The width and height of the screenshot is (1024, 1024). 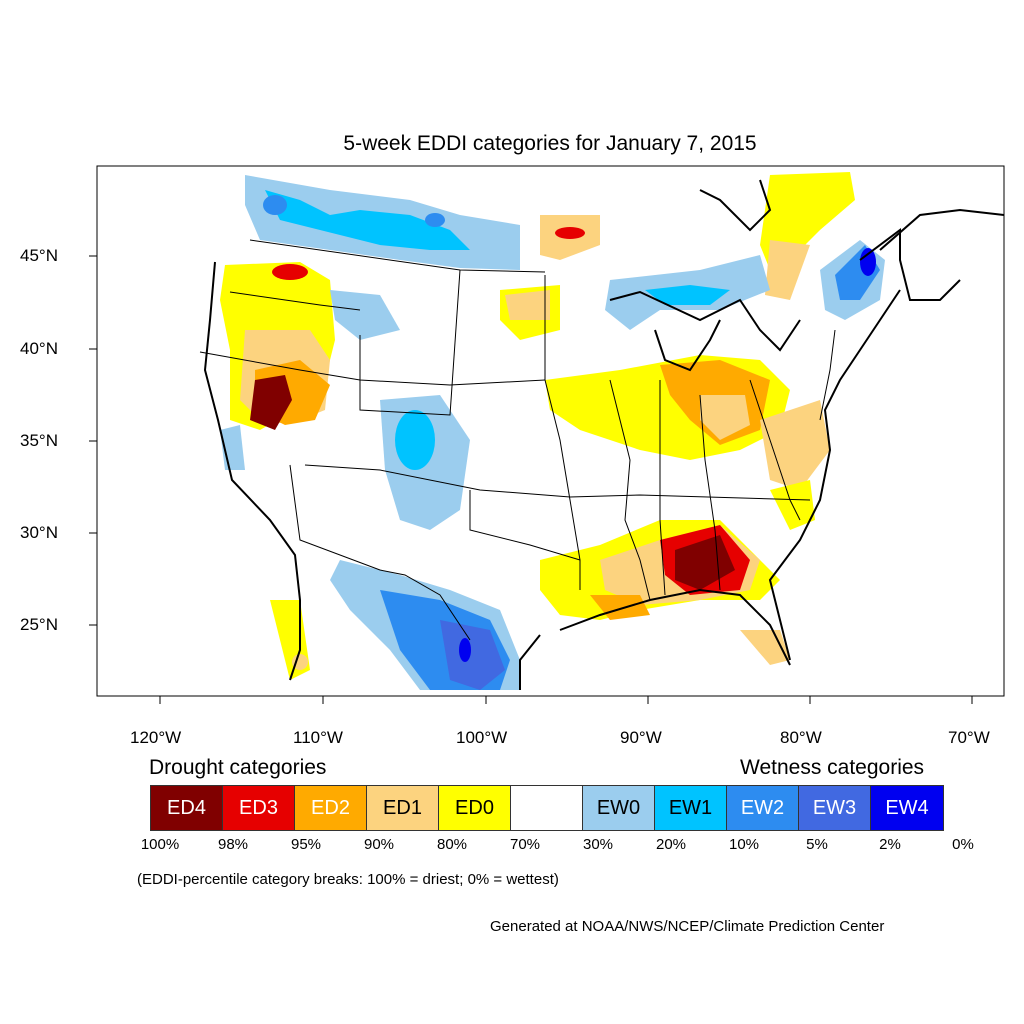 What do you see at coordinates (619, 808) in the screenshot?
I see `legend-swatch: EW0` at bounding box center [619, 808].